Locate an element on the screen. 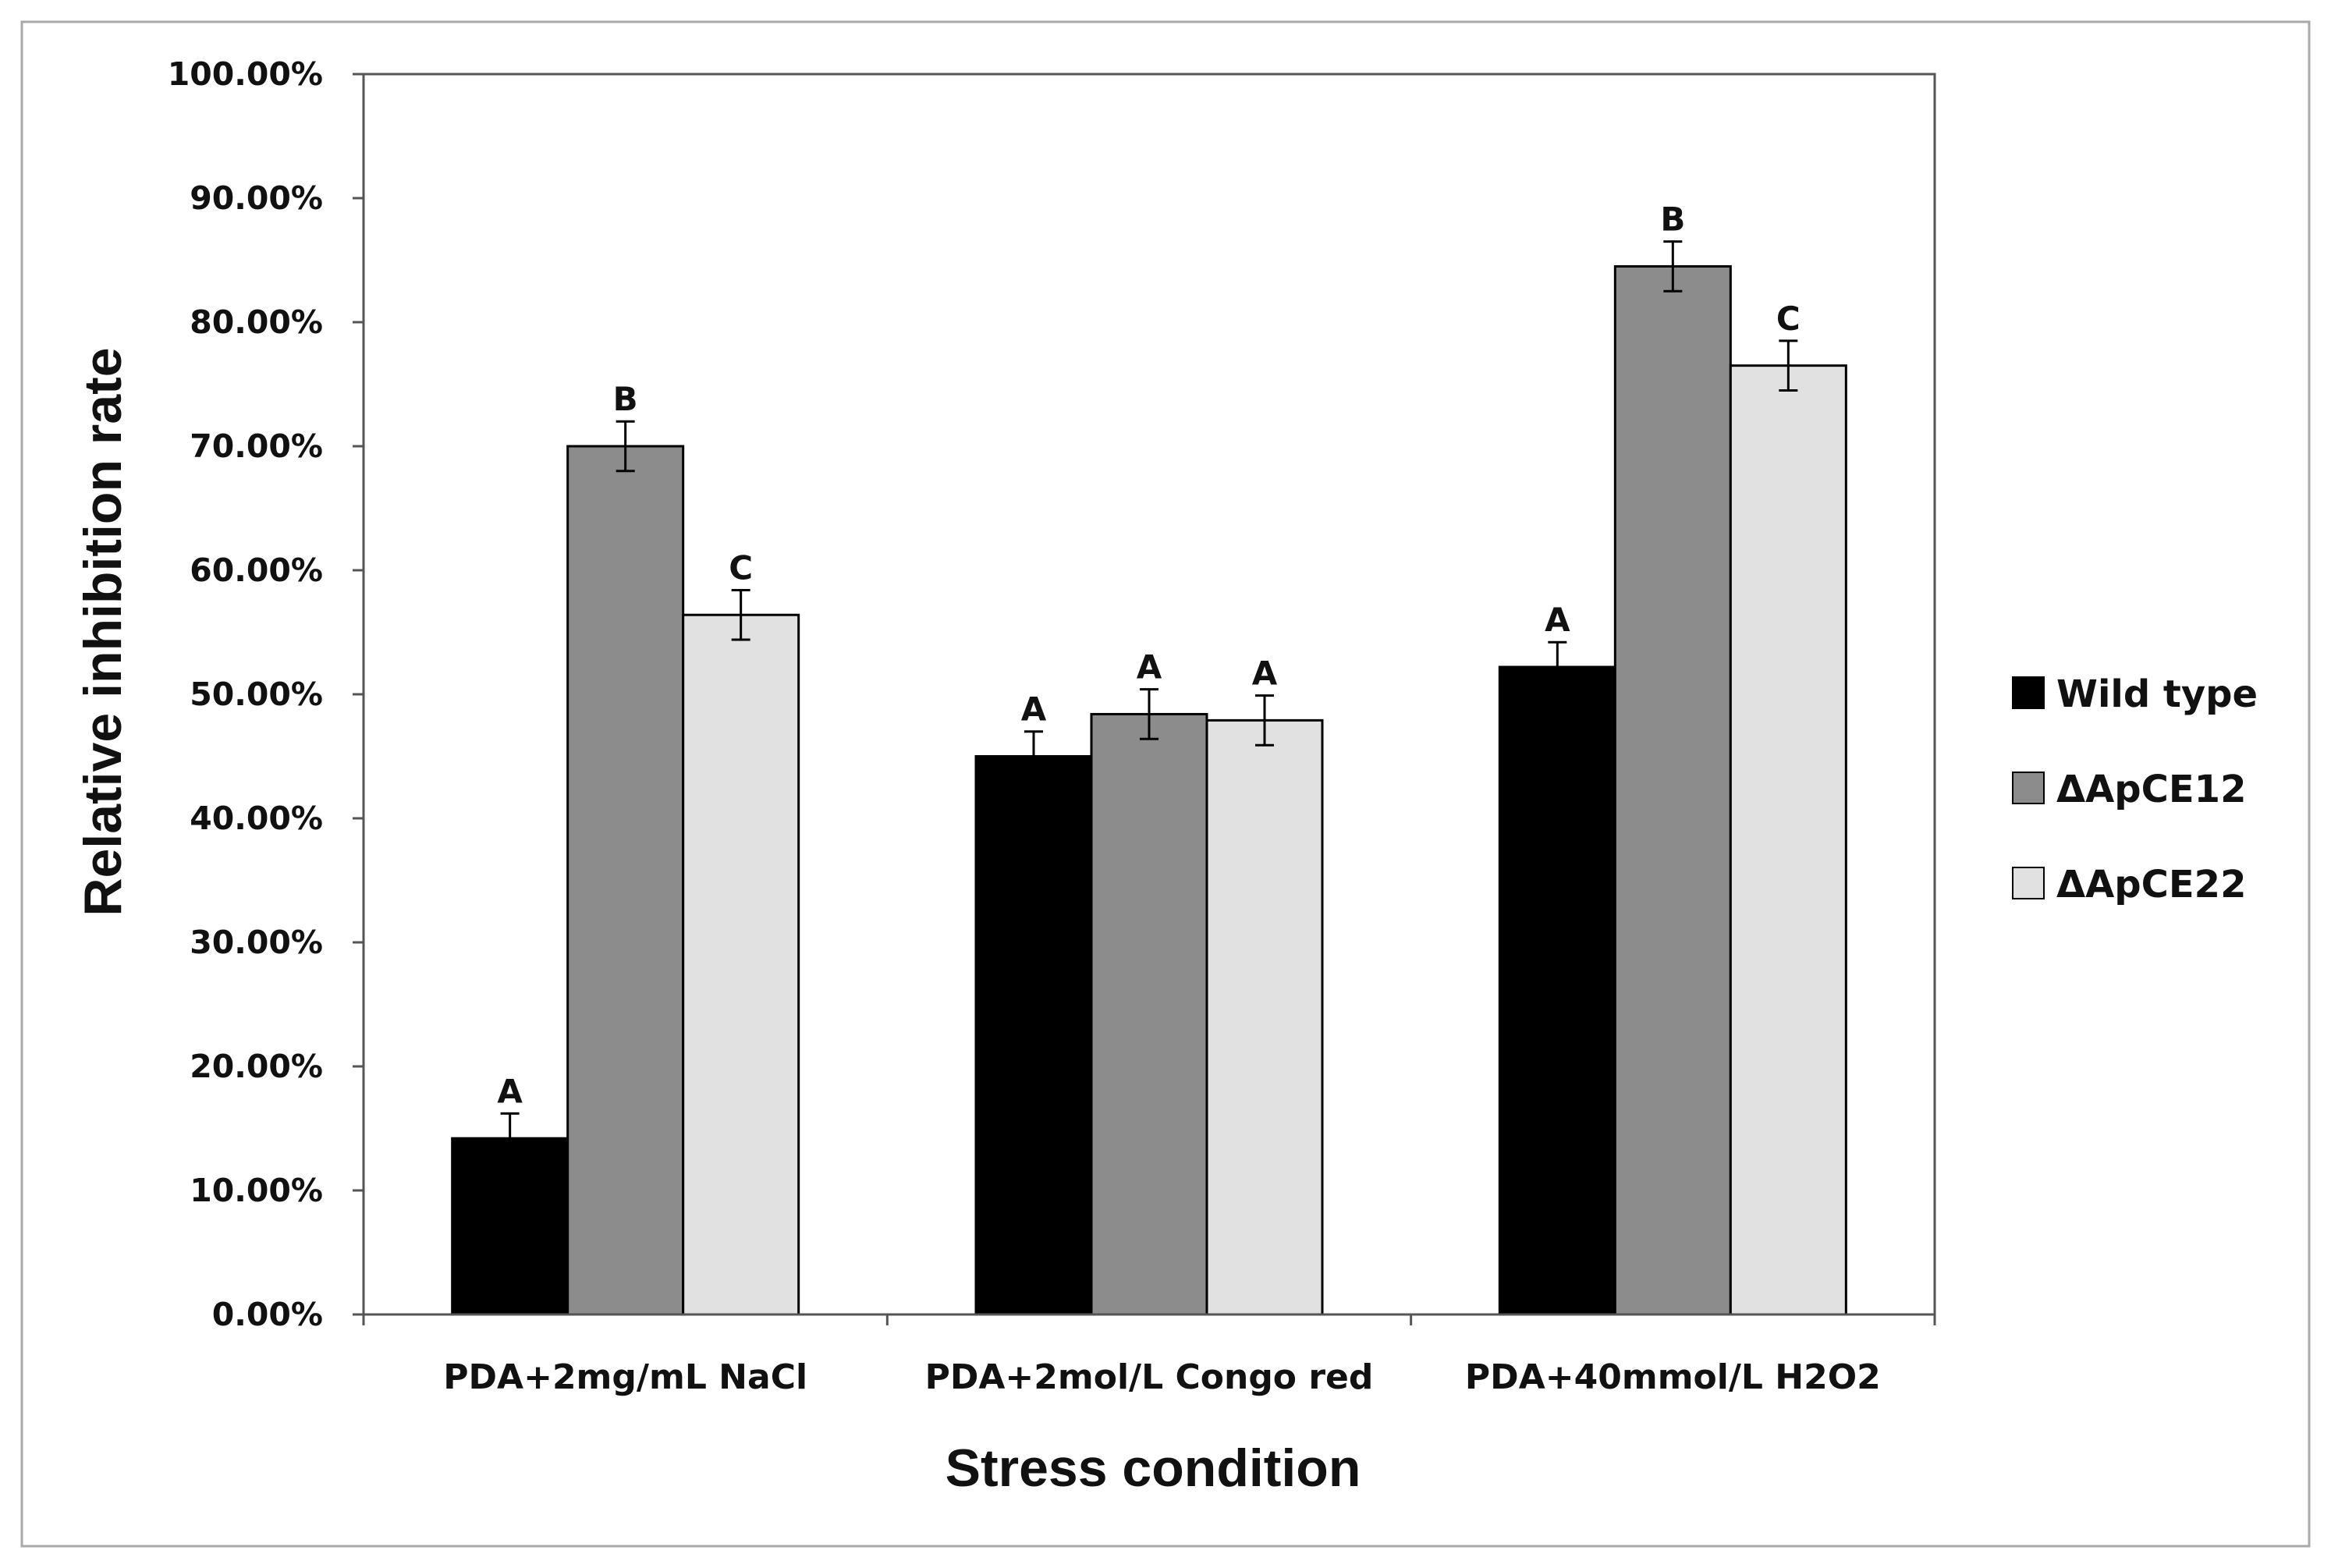 The width and height of the screenshot is (2331, 1568). y-tick-label: 40.00% is located at coordinates (257, 819).